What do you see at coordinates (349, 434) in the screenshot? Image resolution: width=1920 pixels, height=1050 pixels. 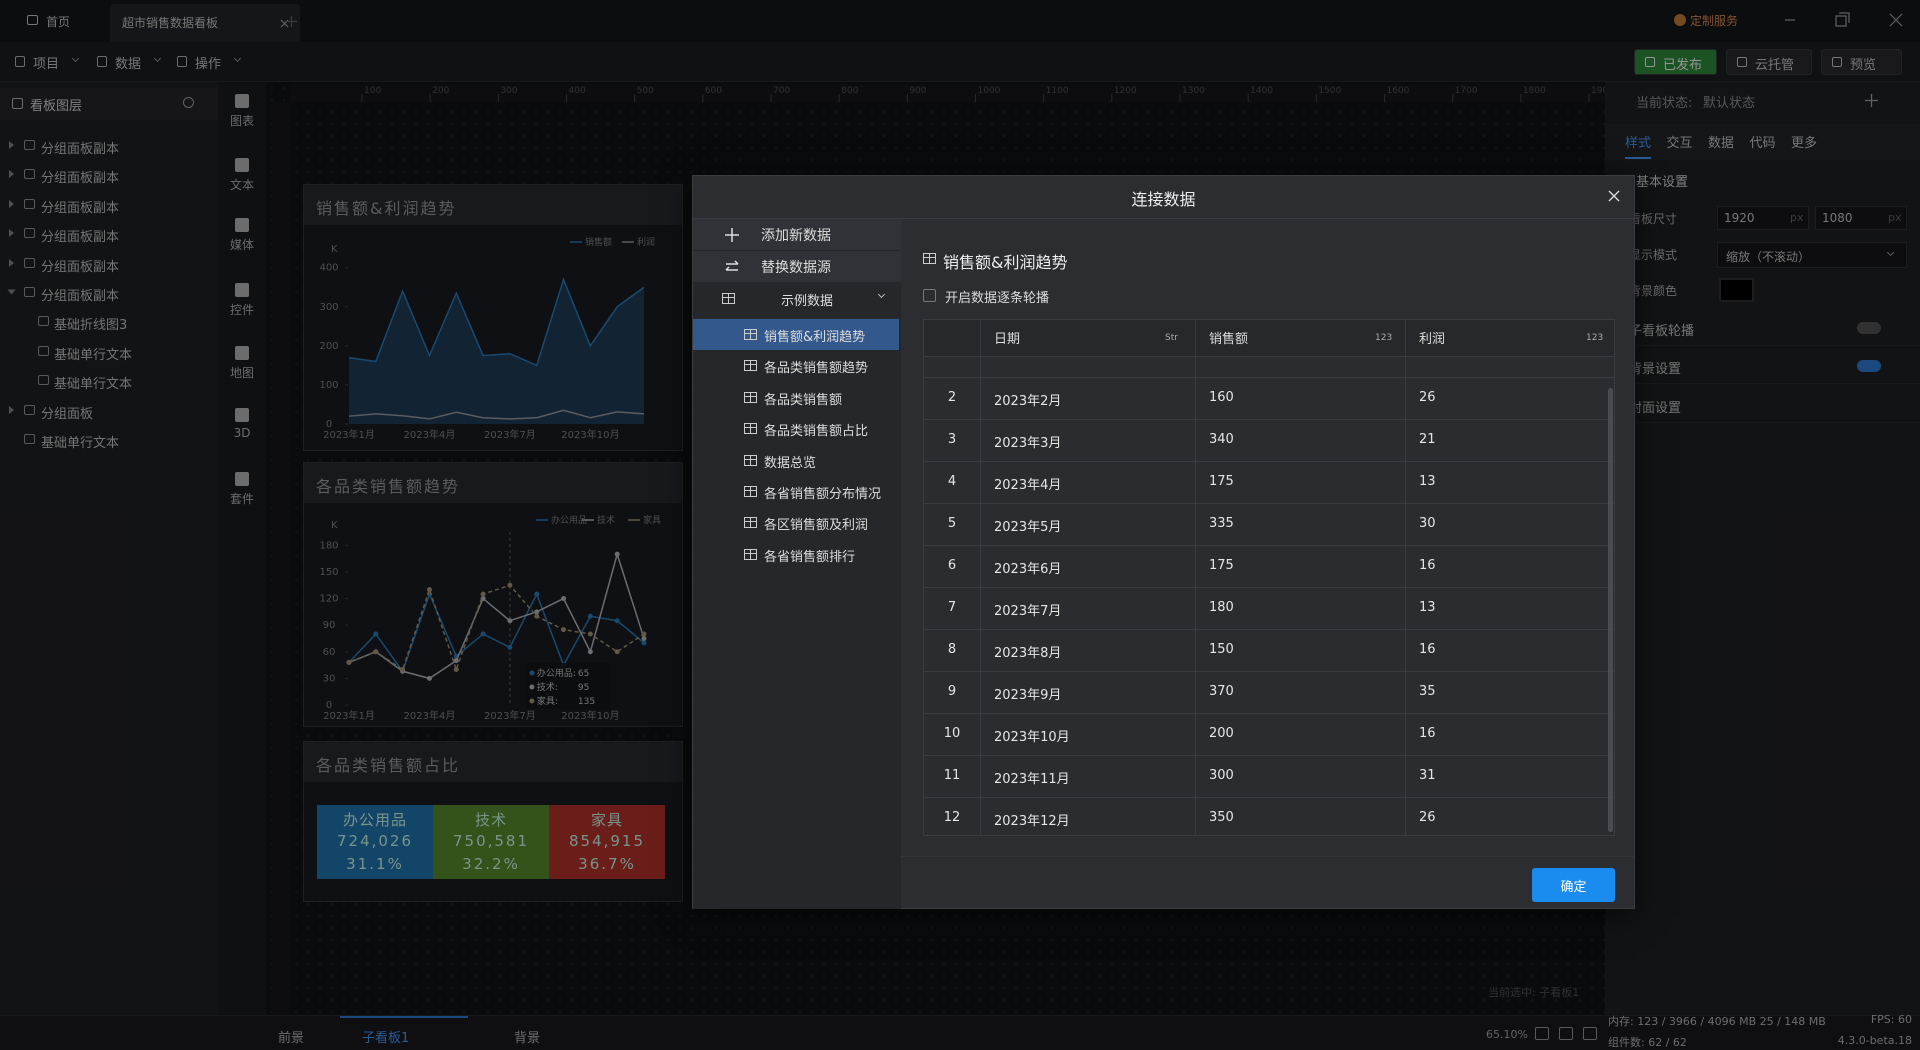 I see `x-tick-label: 2023年1月` at bounding box center [349, 434].